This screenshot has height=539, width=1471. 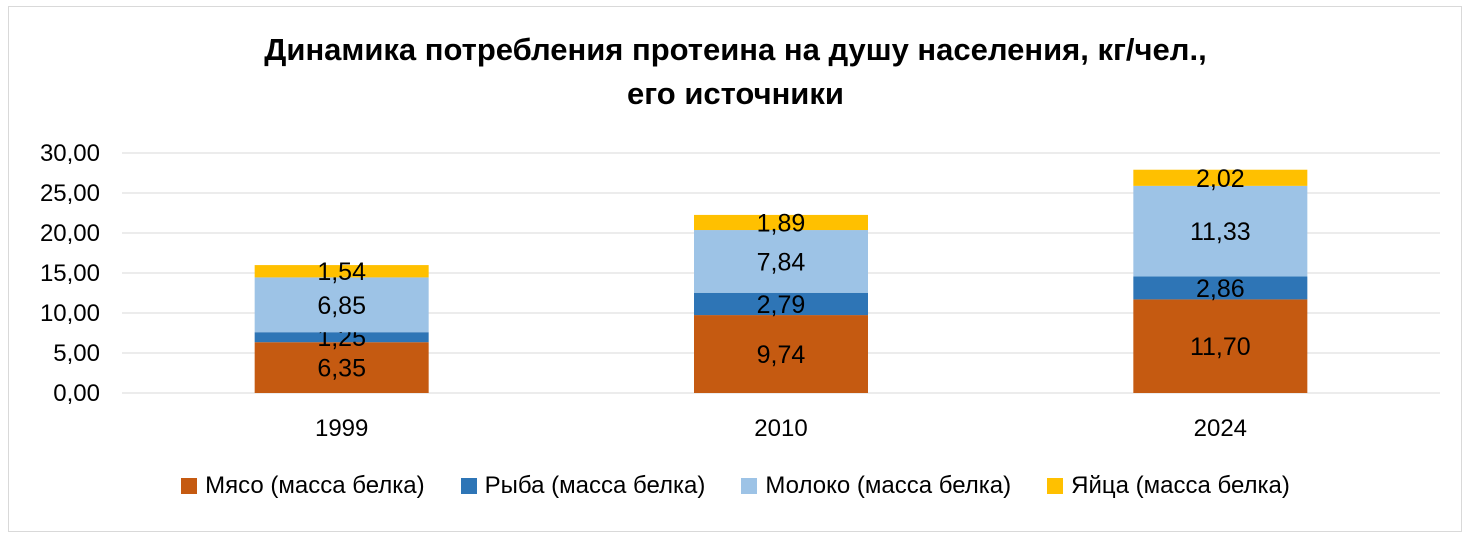 What do you see at coordinates (595, 485) in the screenshot?
I see `legend-label: Рыба (масса белка)` at bounding box center [595, 485].